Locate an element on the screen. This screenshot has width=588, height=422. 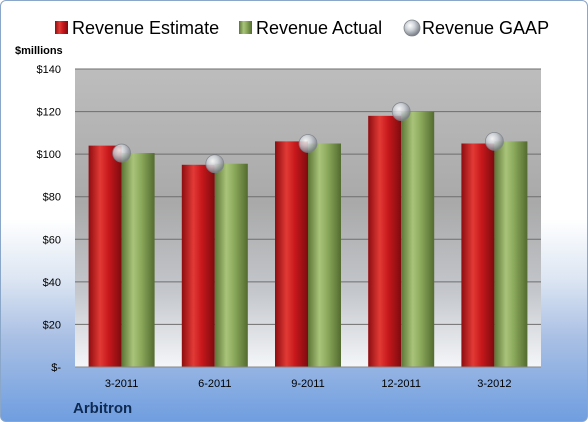
x-tick-label: 3-2012 is located at coordinates (494, 384).